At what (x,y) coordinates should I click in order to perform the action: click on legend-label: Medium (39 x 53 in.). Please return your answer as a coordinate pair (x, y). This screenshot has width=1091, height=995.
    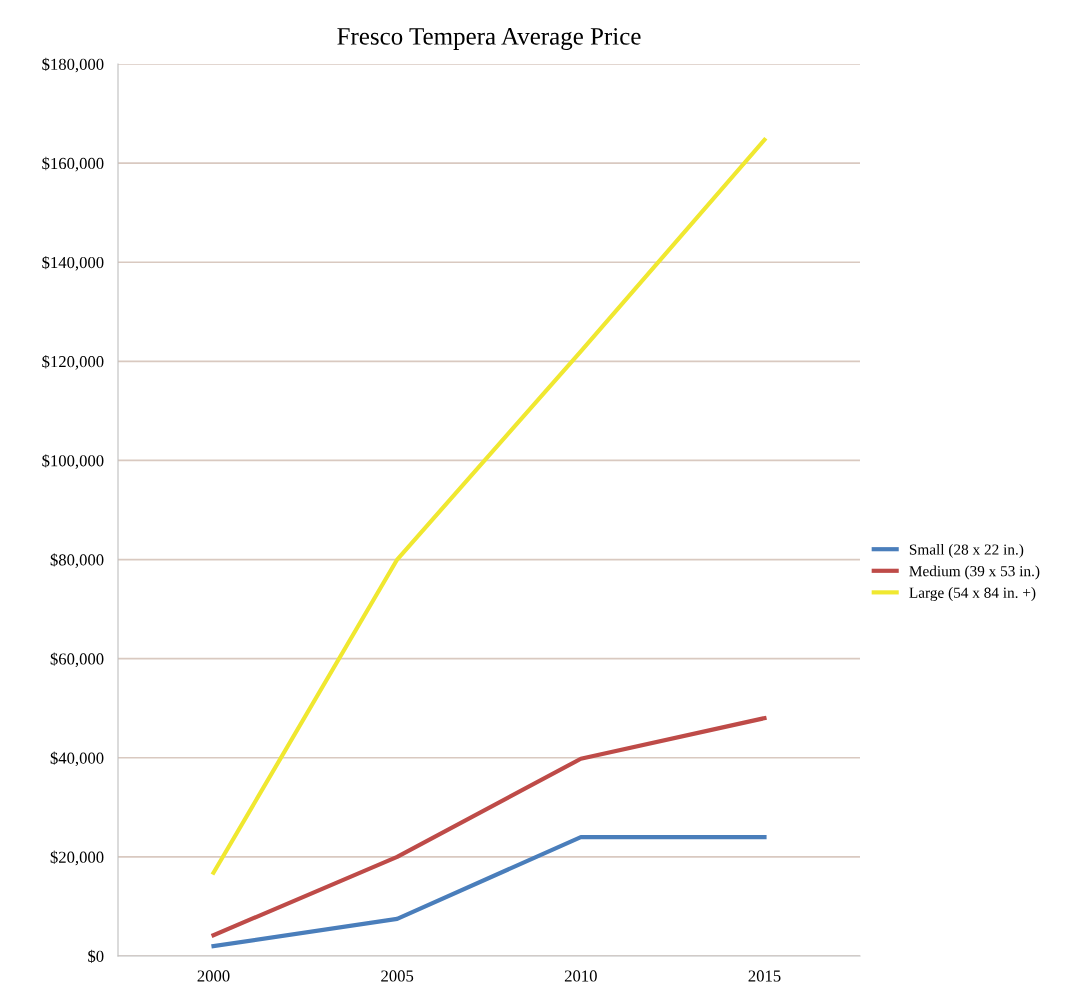
    Looking at the image, I should click on (974, 572).